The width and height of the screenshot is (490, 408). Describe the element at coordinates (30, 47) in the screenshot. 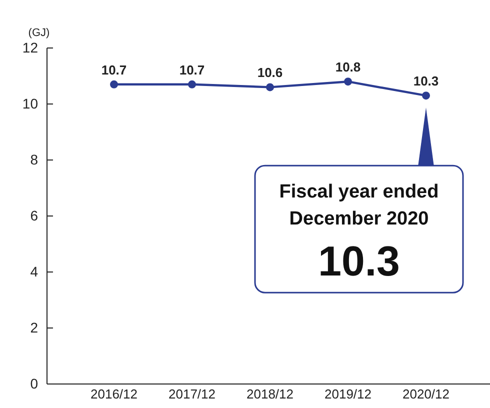

I see `y-tick-label: 12` at that location.